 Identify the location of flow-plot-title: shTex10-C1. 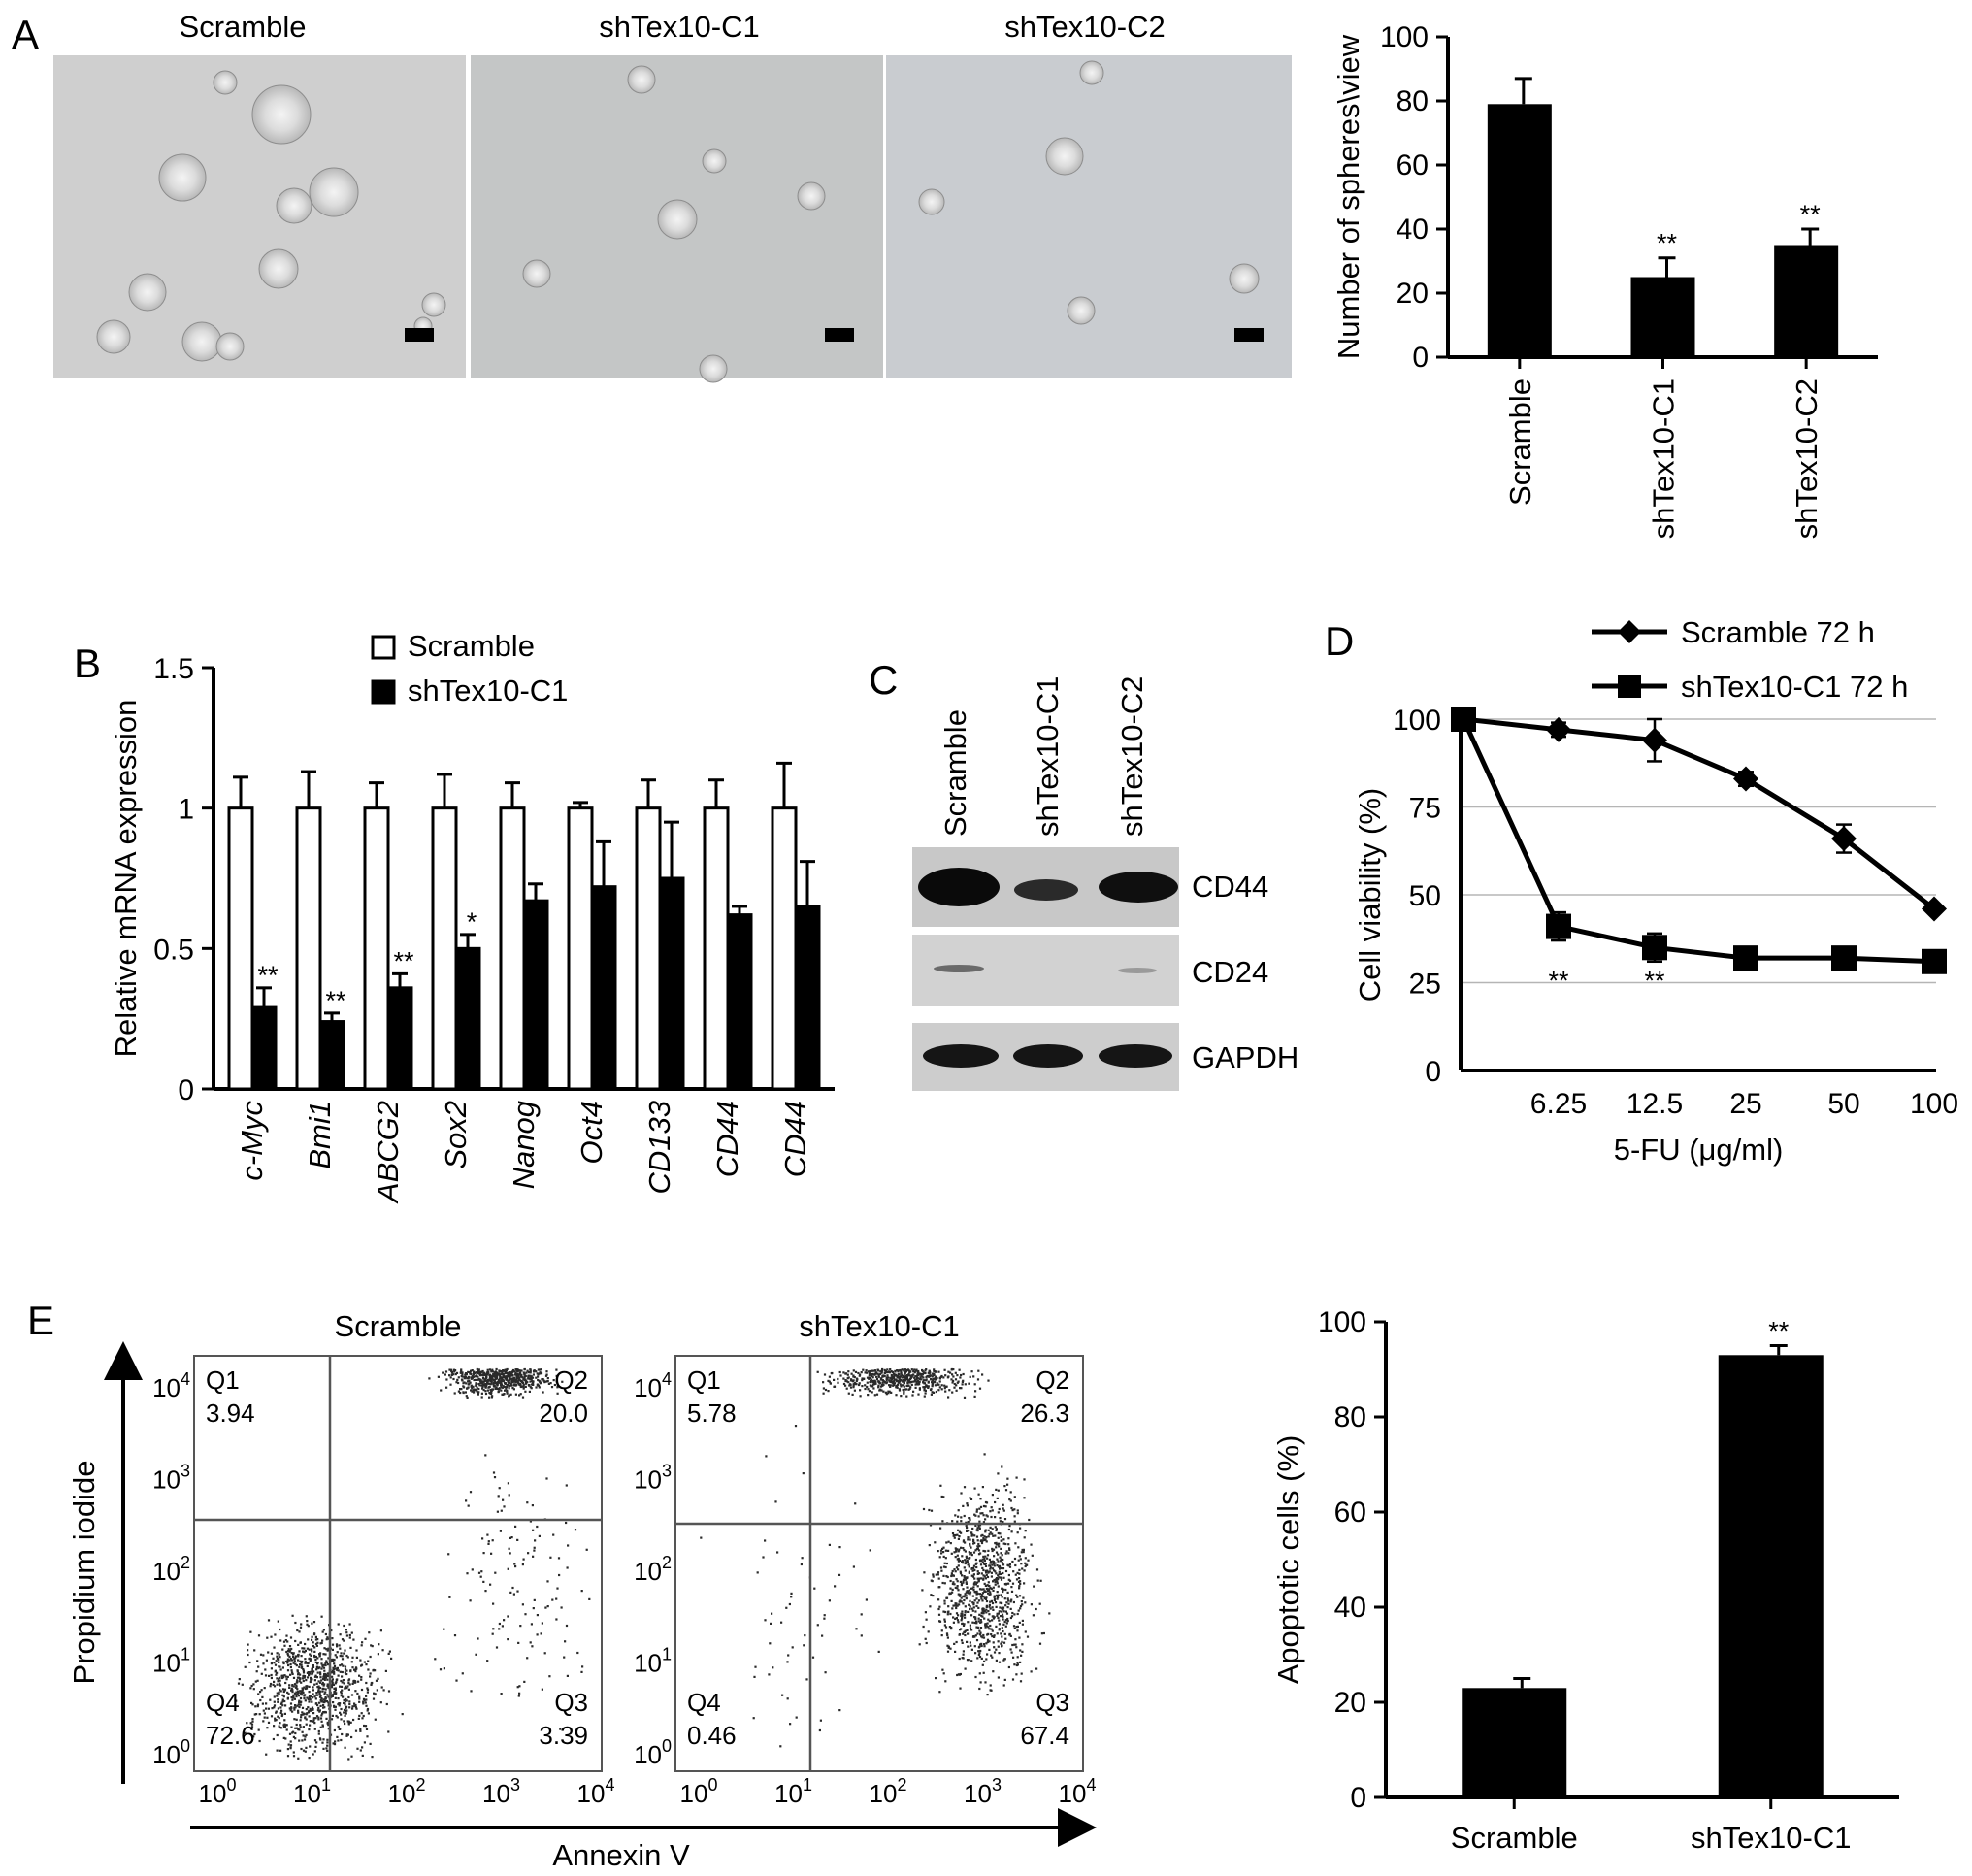
(879, 1326).